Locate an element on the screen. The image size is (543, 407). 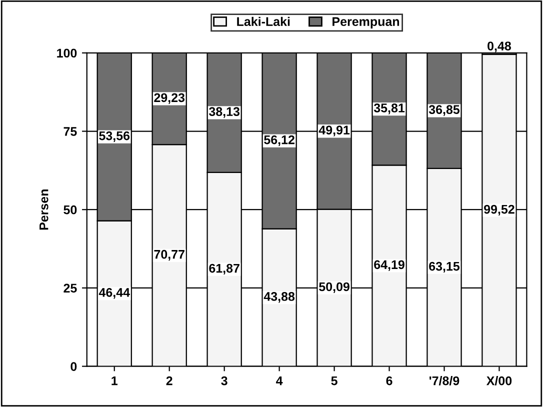
data-label: 0,48 is located at coordinates (500, 47).